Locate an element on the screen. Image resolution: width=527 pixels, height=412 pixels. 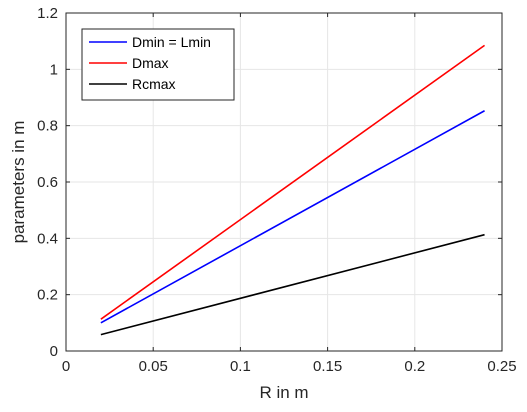
x-tick-label: 0.1 is located at coordinates (240, 366).